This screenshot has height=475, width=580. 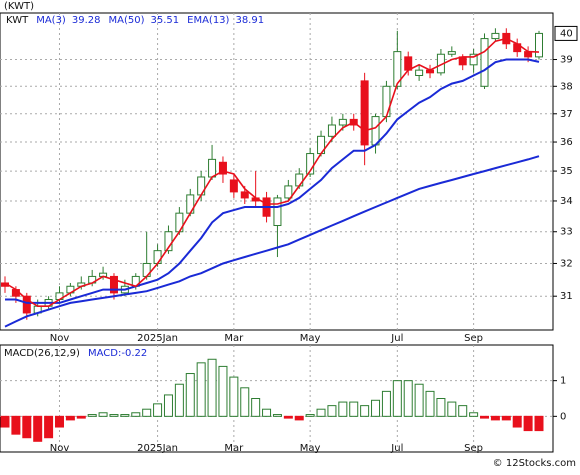 What do you see at coordinates (17, 20) in the screenshot?
I see `legend-text: KWT` at bounding box center [17, 20].